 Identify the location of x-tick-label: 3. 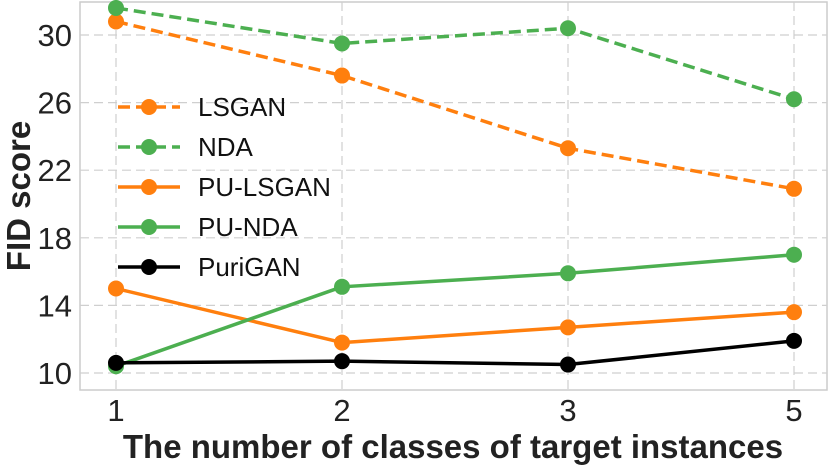
(567, 410).